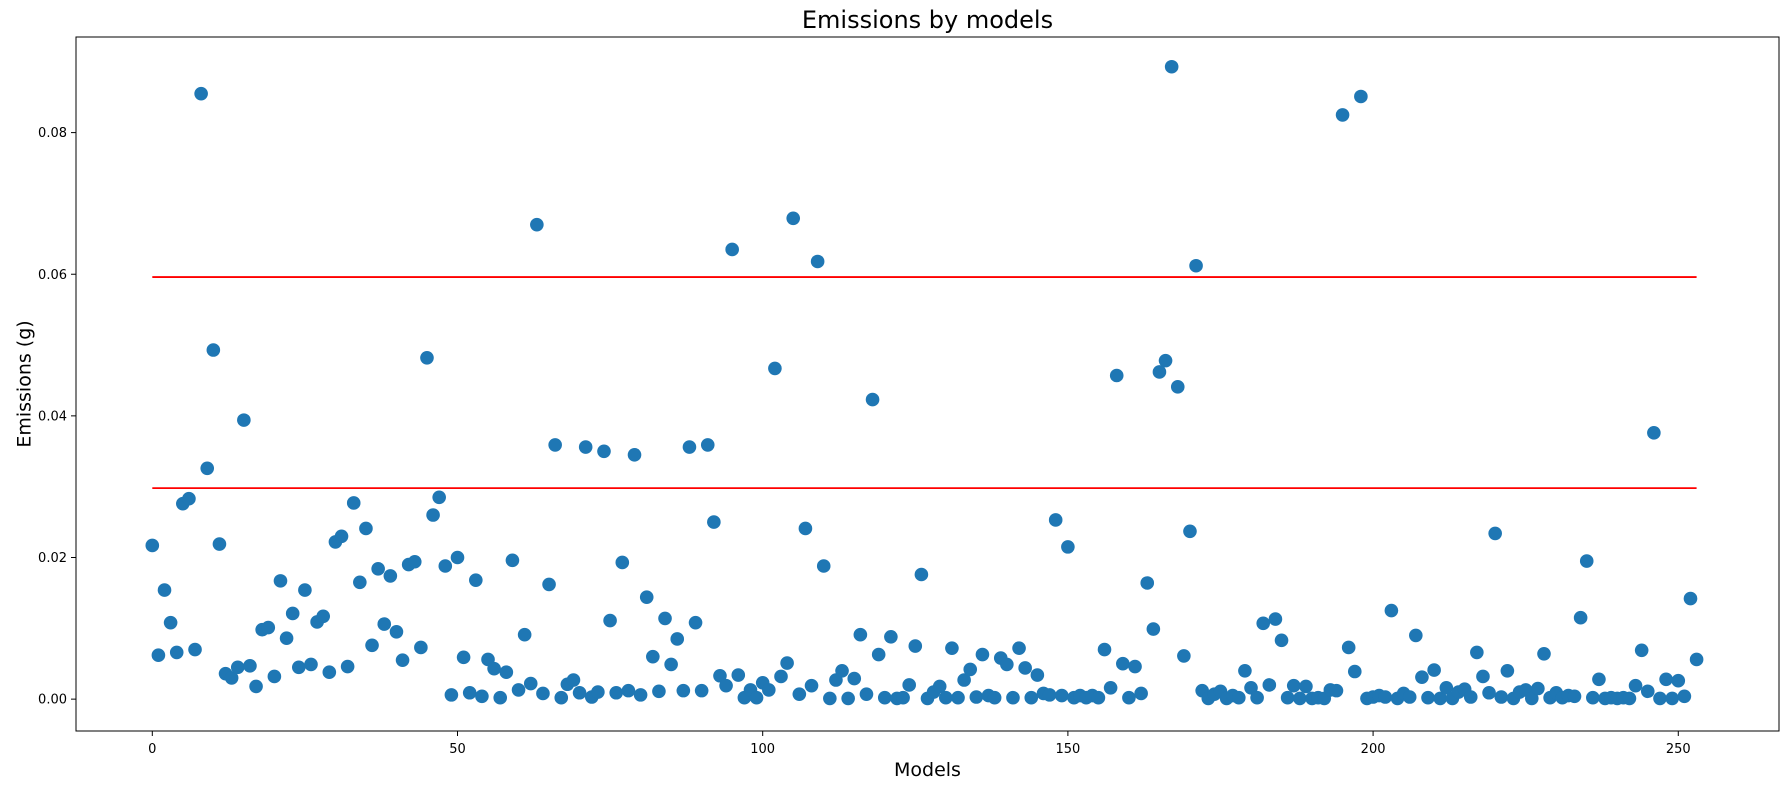 This screenshot has height=790, width=1789. What do you see at coordinates (152, 749) in the screenshot?
I see `x-tick-label: 0` at bounding box center [152, 749].